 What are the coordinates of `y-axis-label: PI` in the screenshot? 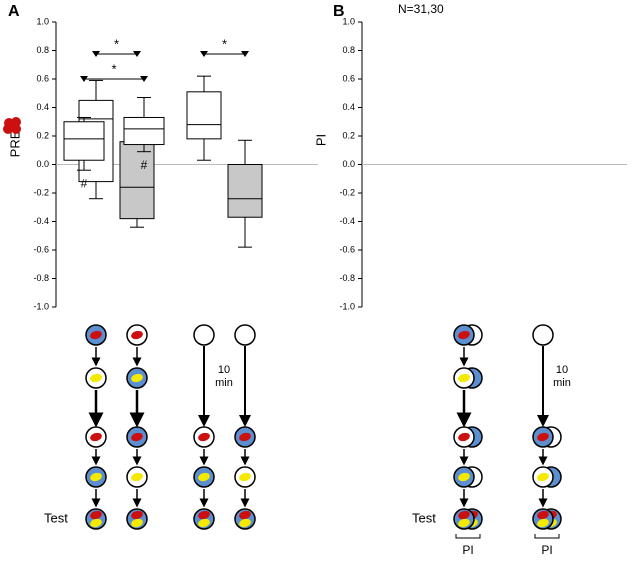 It's located at (320, 140).